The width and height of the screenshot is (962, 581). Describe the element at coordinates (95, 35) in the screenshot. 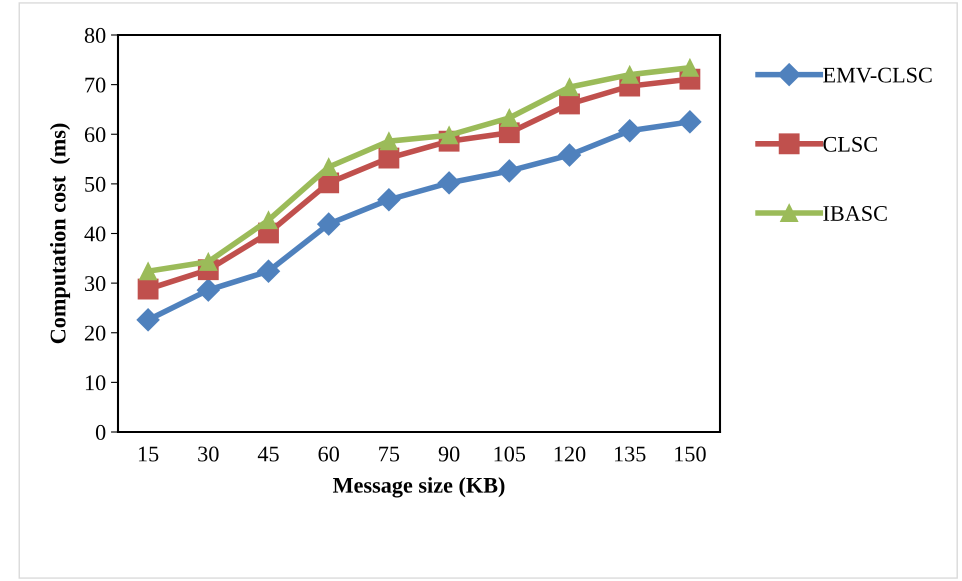

I see `y-tick-label: 80` at that location.